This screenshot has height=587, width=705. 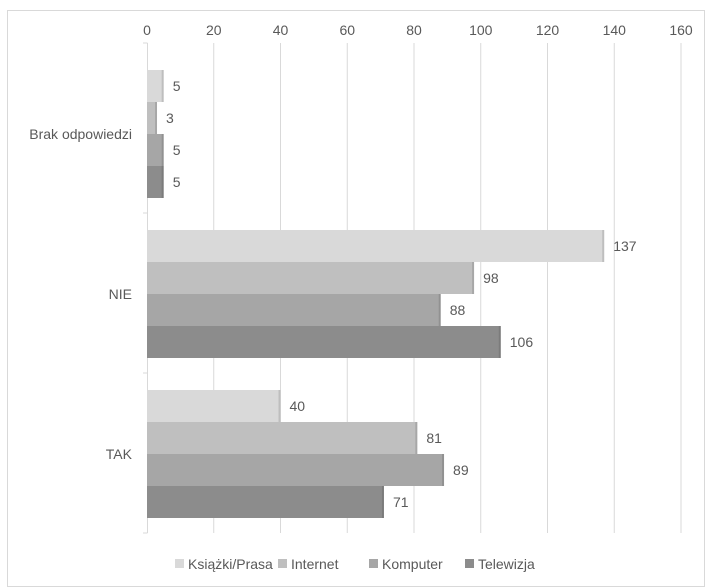 What do you see at coordinates (376, 246) in the screenshot?
I see `bar-Książki/Prasa-NIE` at bounding box center [376, 246].